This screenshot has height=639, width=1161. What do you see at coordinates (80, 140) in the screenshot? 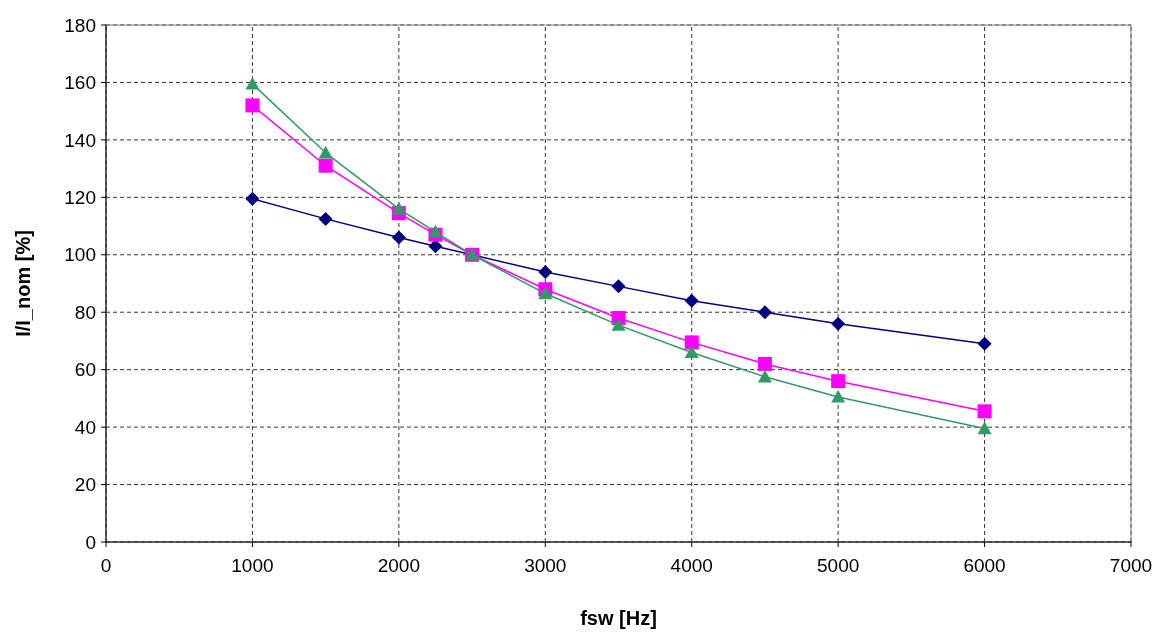
I see `y-tick-label: 140` at bounding box center [80, 140].